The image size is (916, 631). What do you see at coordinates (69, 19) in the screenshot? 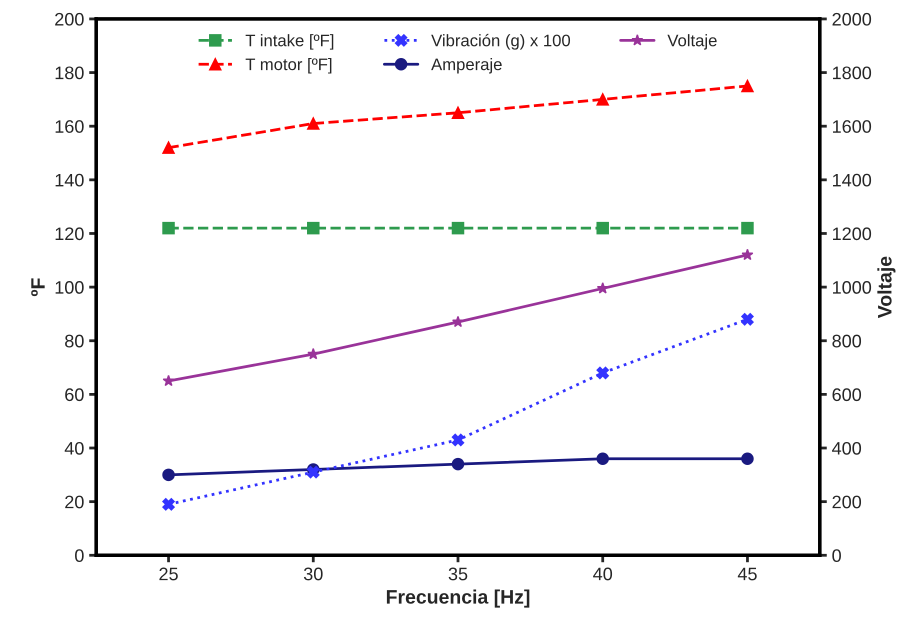
I see `y-tick-label: 200` at bounding box center [69, 19].